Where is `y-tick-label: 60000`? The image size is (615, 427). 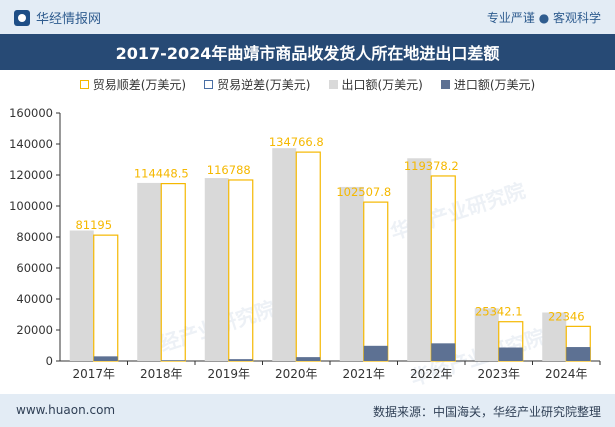 y-tick-label: 60000 is located at coordinates (34, 268).